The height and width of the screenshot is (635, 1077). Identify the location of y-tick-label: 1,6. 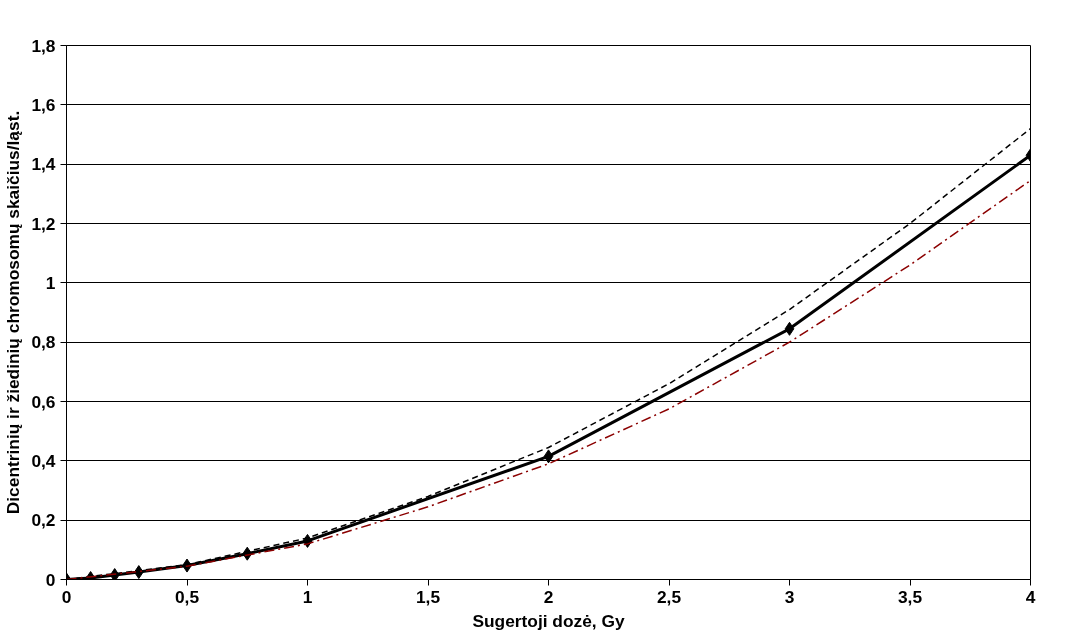
(43, 104).